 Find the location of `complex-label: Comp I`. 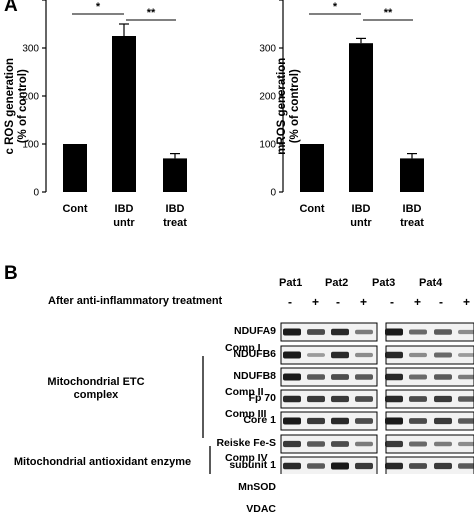

complex-label: Comp I is located at coordinates (243, 348).